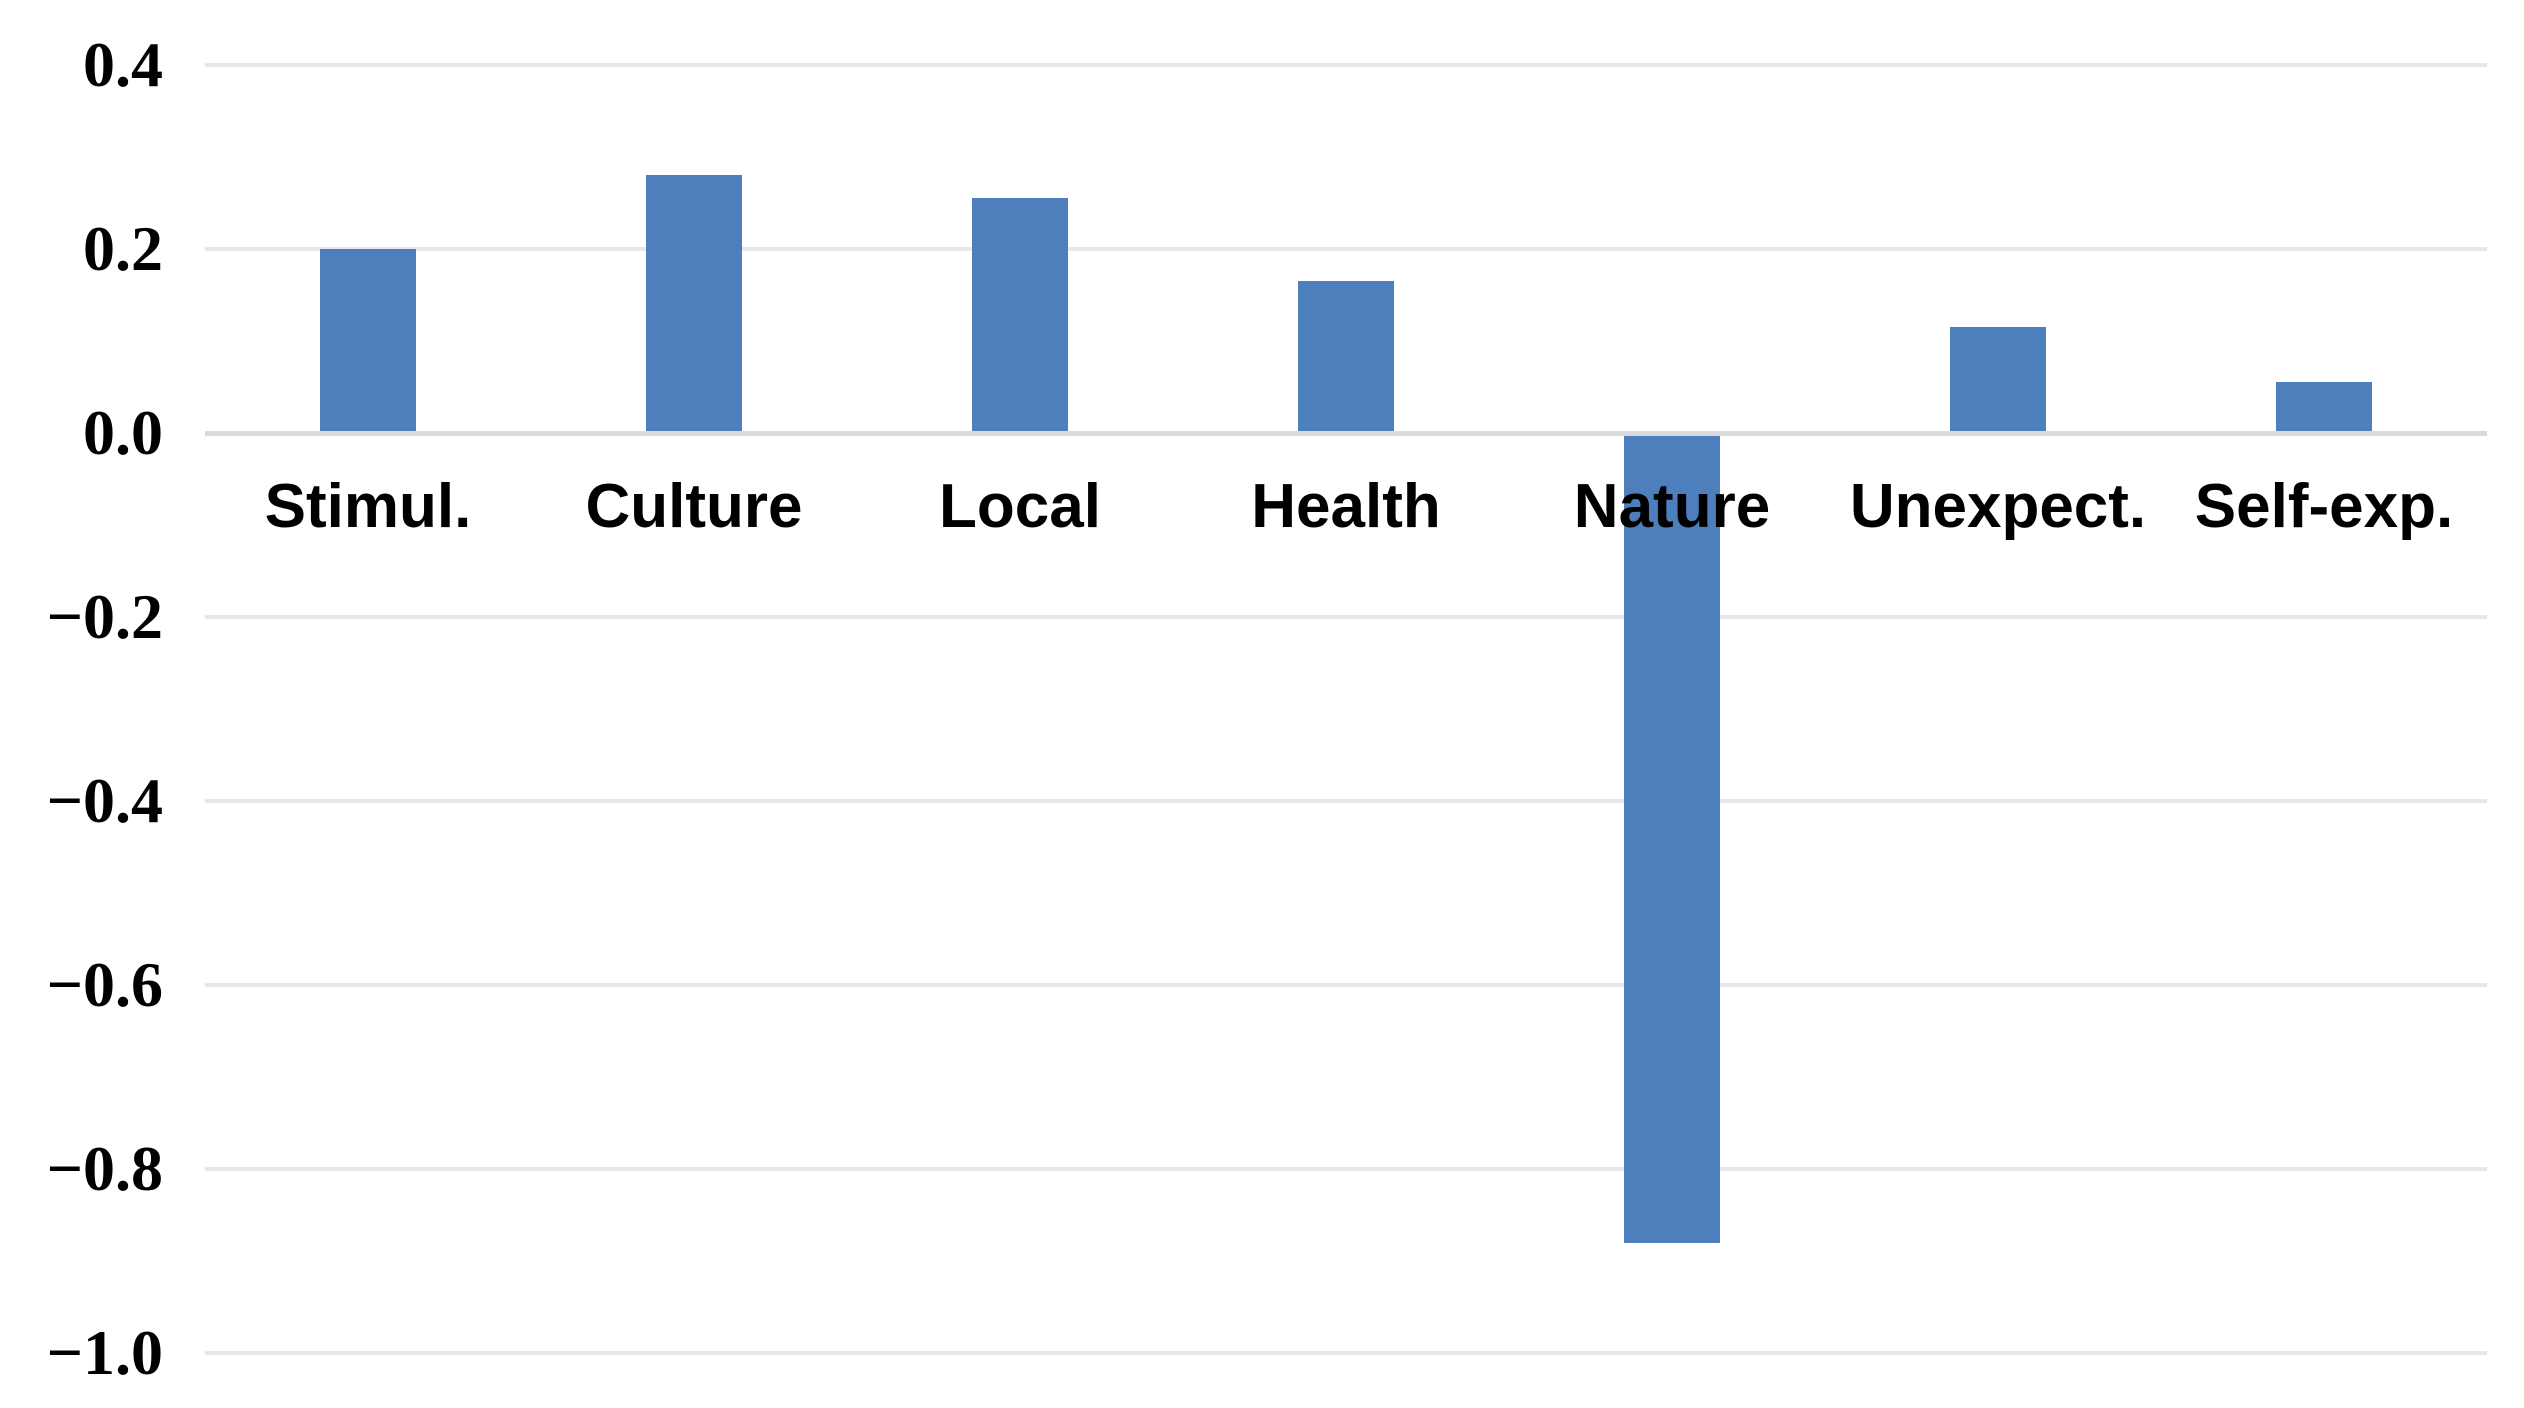  Describe the element at coordinates (1346, 356) in the screenshot. I see `bar-health` at that location.